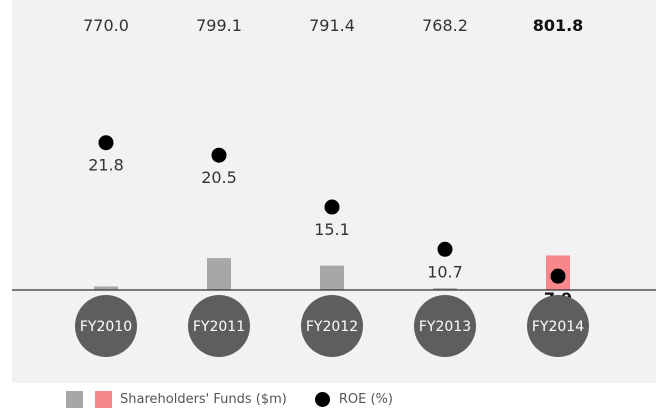 The image size is (661, 410). Describe the element at coordinates (106, 25) in the screenshot. I see `bar-value-label-fy2010: 770.0` at that location.